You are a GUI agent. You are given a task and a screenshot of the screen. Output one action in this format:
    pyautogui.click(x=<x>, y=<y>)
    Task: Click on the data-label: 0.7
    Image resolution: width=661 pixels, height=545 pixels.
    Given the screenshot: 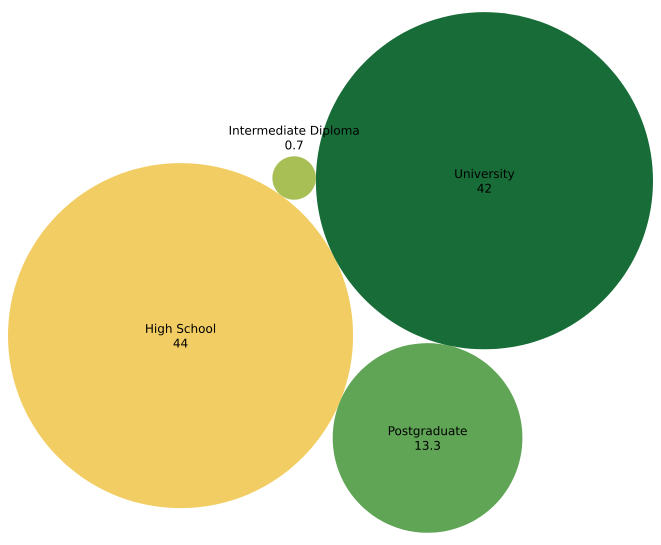 What is the action you would take?
    pyautogui.click(x=294, y=145)
    